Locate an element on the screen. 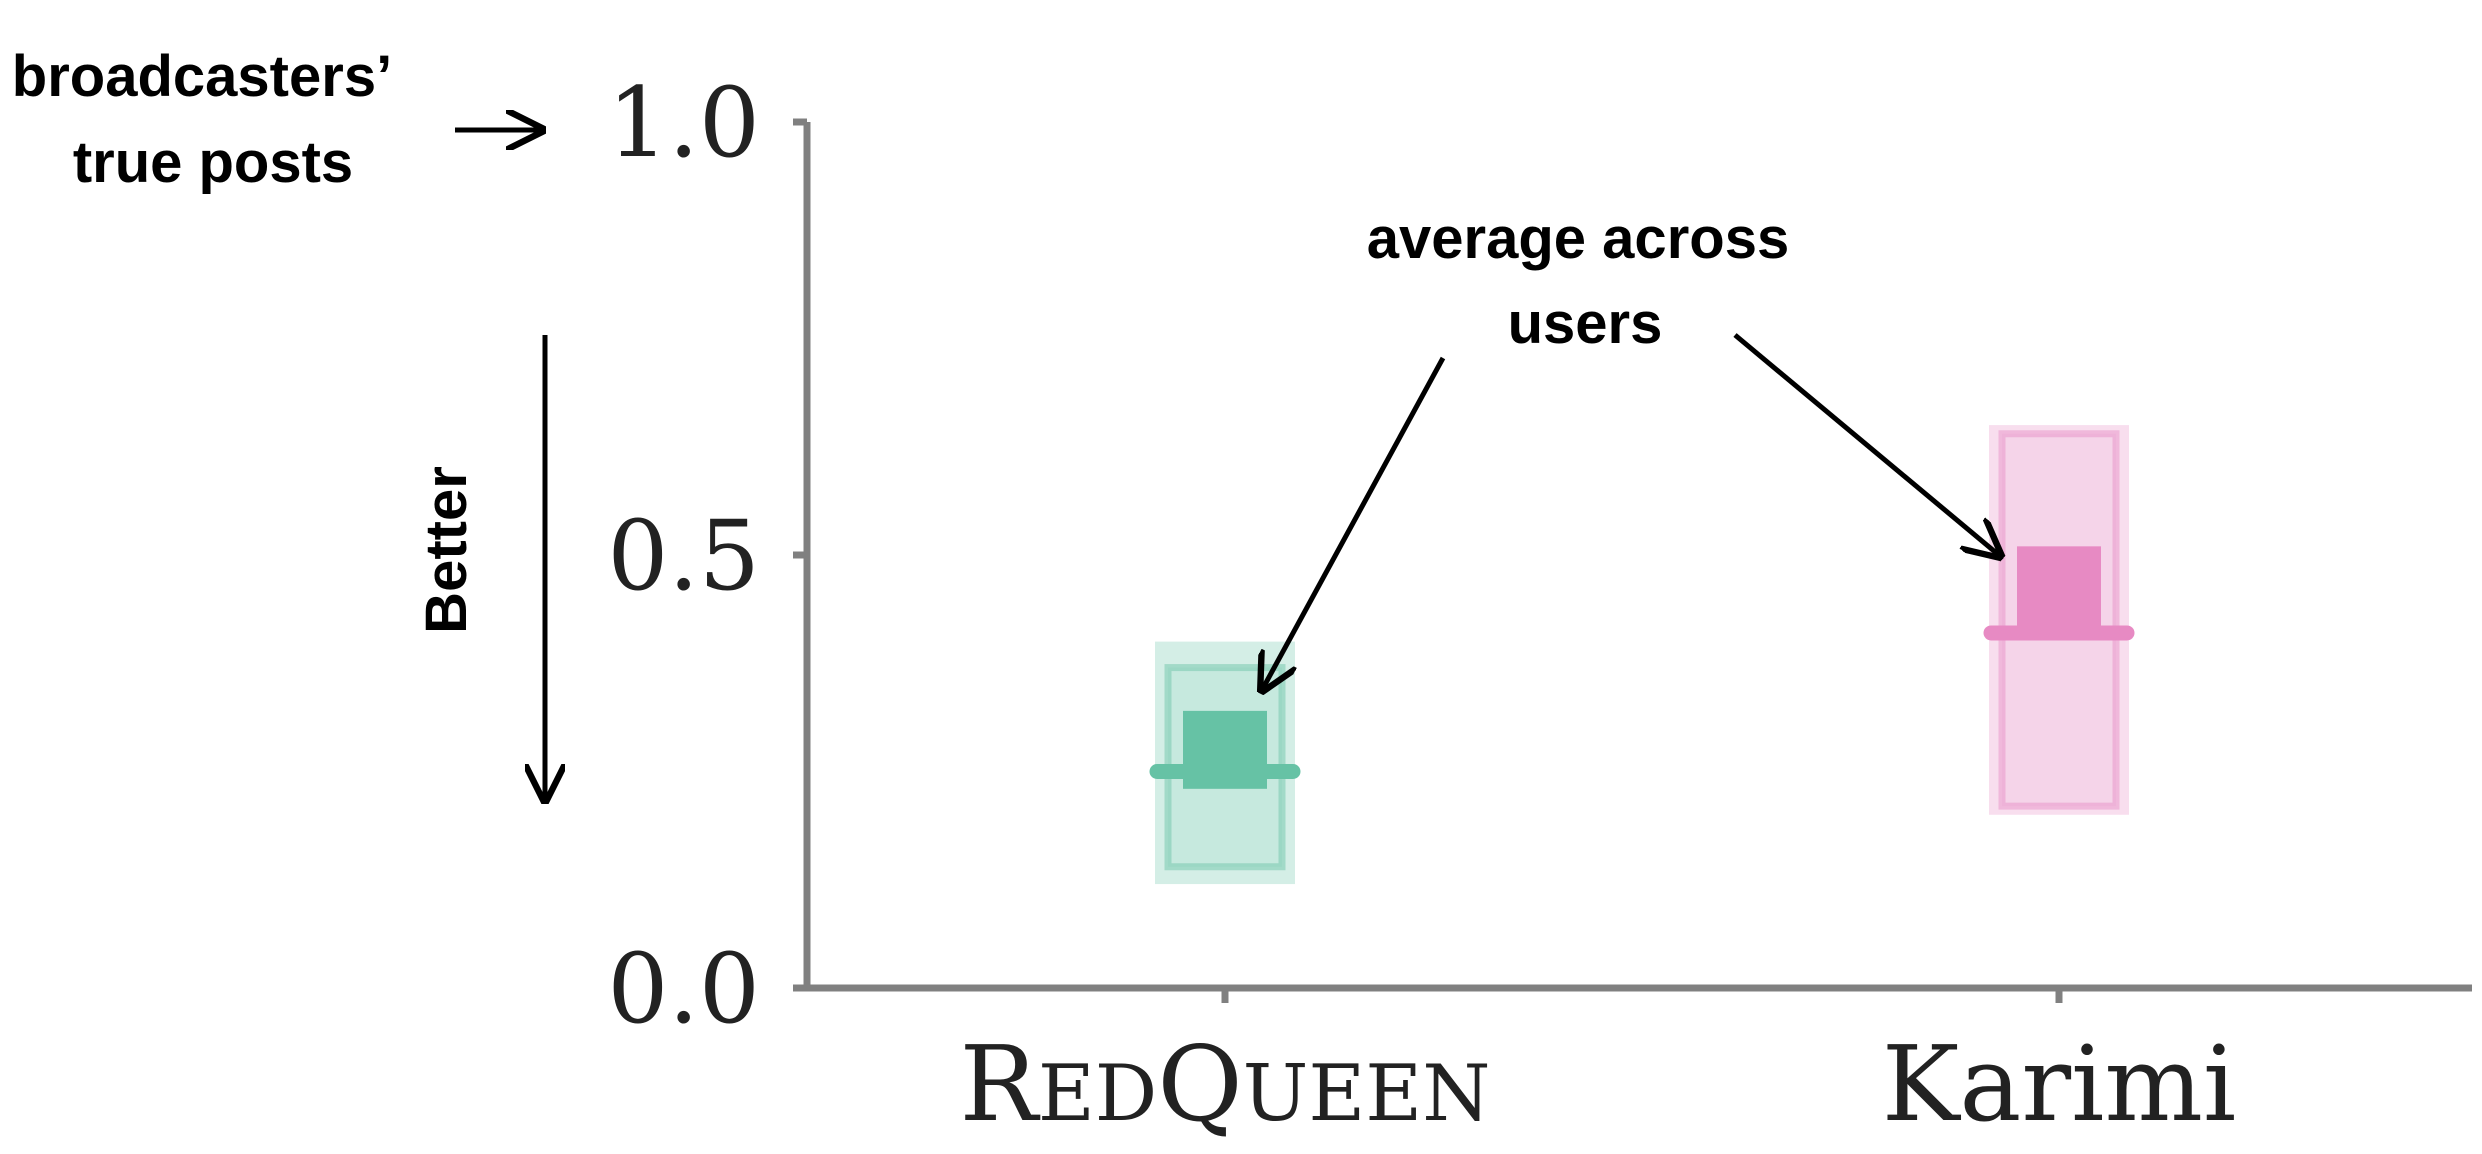 The image size is (2482, 1154). average-label-line1: average across is located at coordinates (1578, 238).